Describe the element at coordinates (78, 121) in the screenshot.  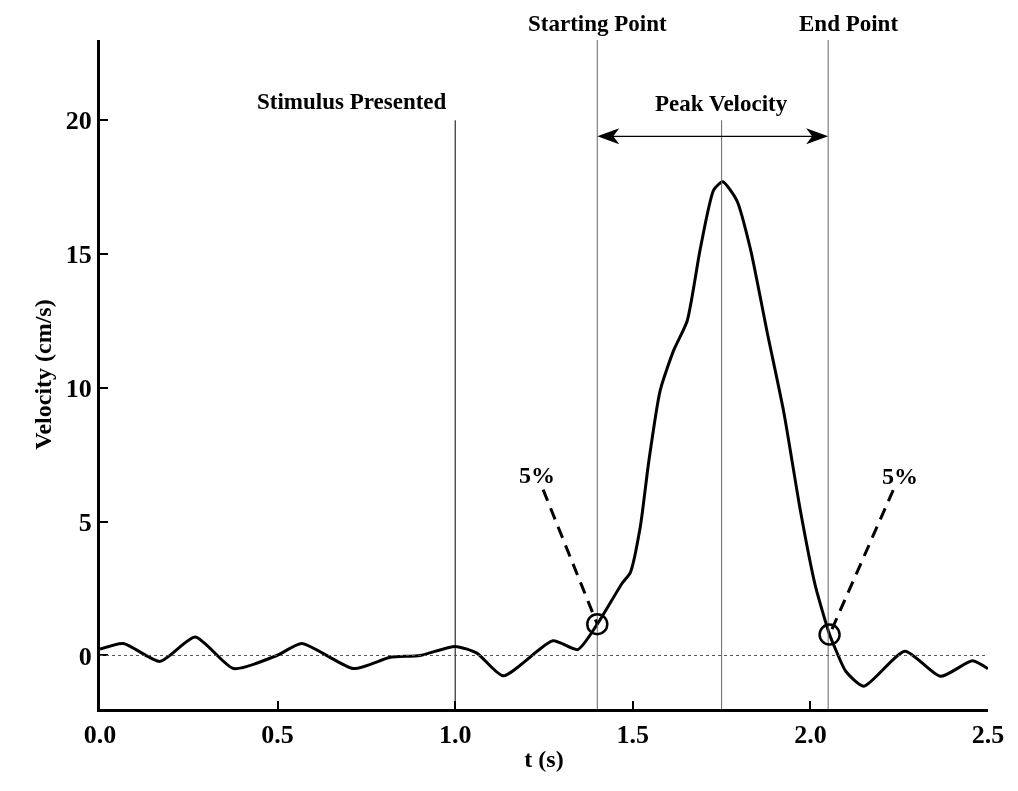
I see `y-tick-label: 20` at that location.